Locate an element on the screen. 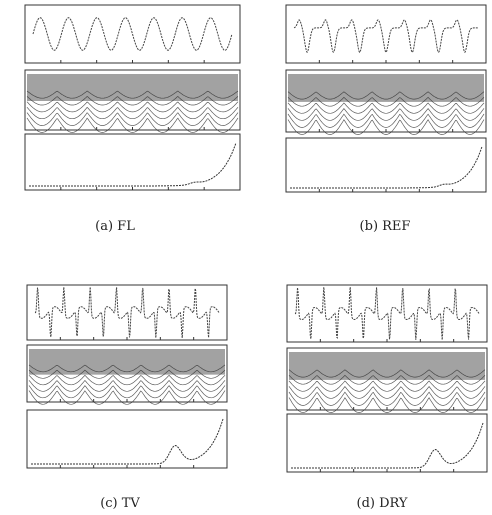 This screenshot has width=492, height=515. caption: (d) DRY is located at coordinates (382, 503).